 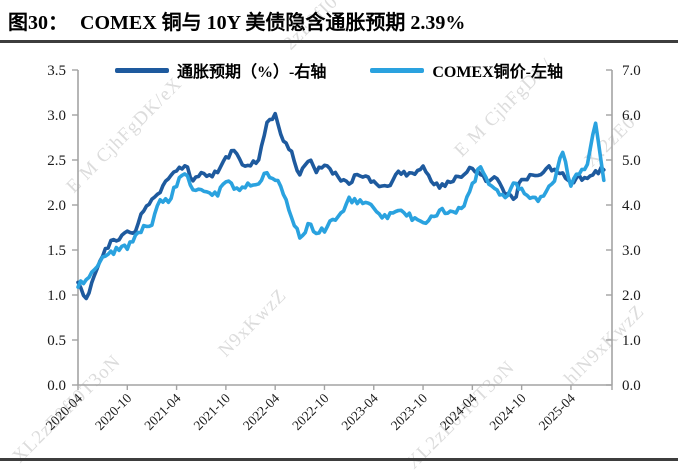 What do you see at coordinates (409, 411) in the screenshot?
I see `axis-tick-label: 2023-10` at bounding box center [409, 411].